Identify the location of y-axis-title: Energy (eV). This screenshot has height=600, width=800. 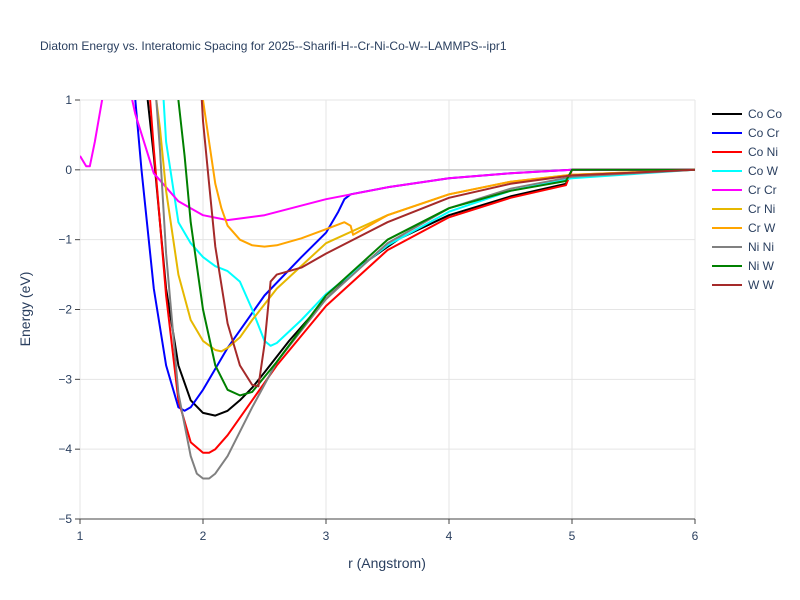
(25, 309).